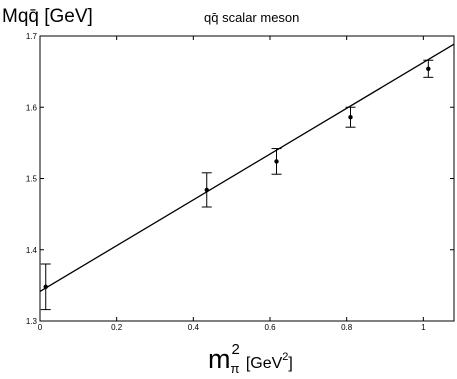 This screenshot has width=457, height=379. What do you see at coordinates (117, 327) in the screenshot?
I see `x-tick-label: 0.2` at bounding box center [117, 327].